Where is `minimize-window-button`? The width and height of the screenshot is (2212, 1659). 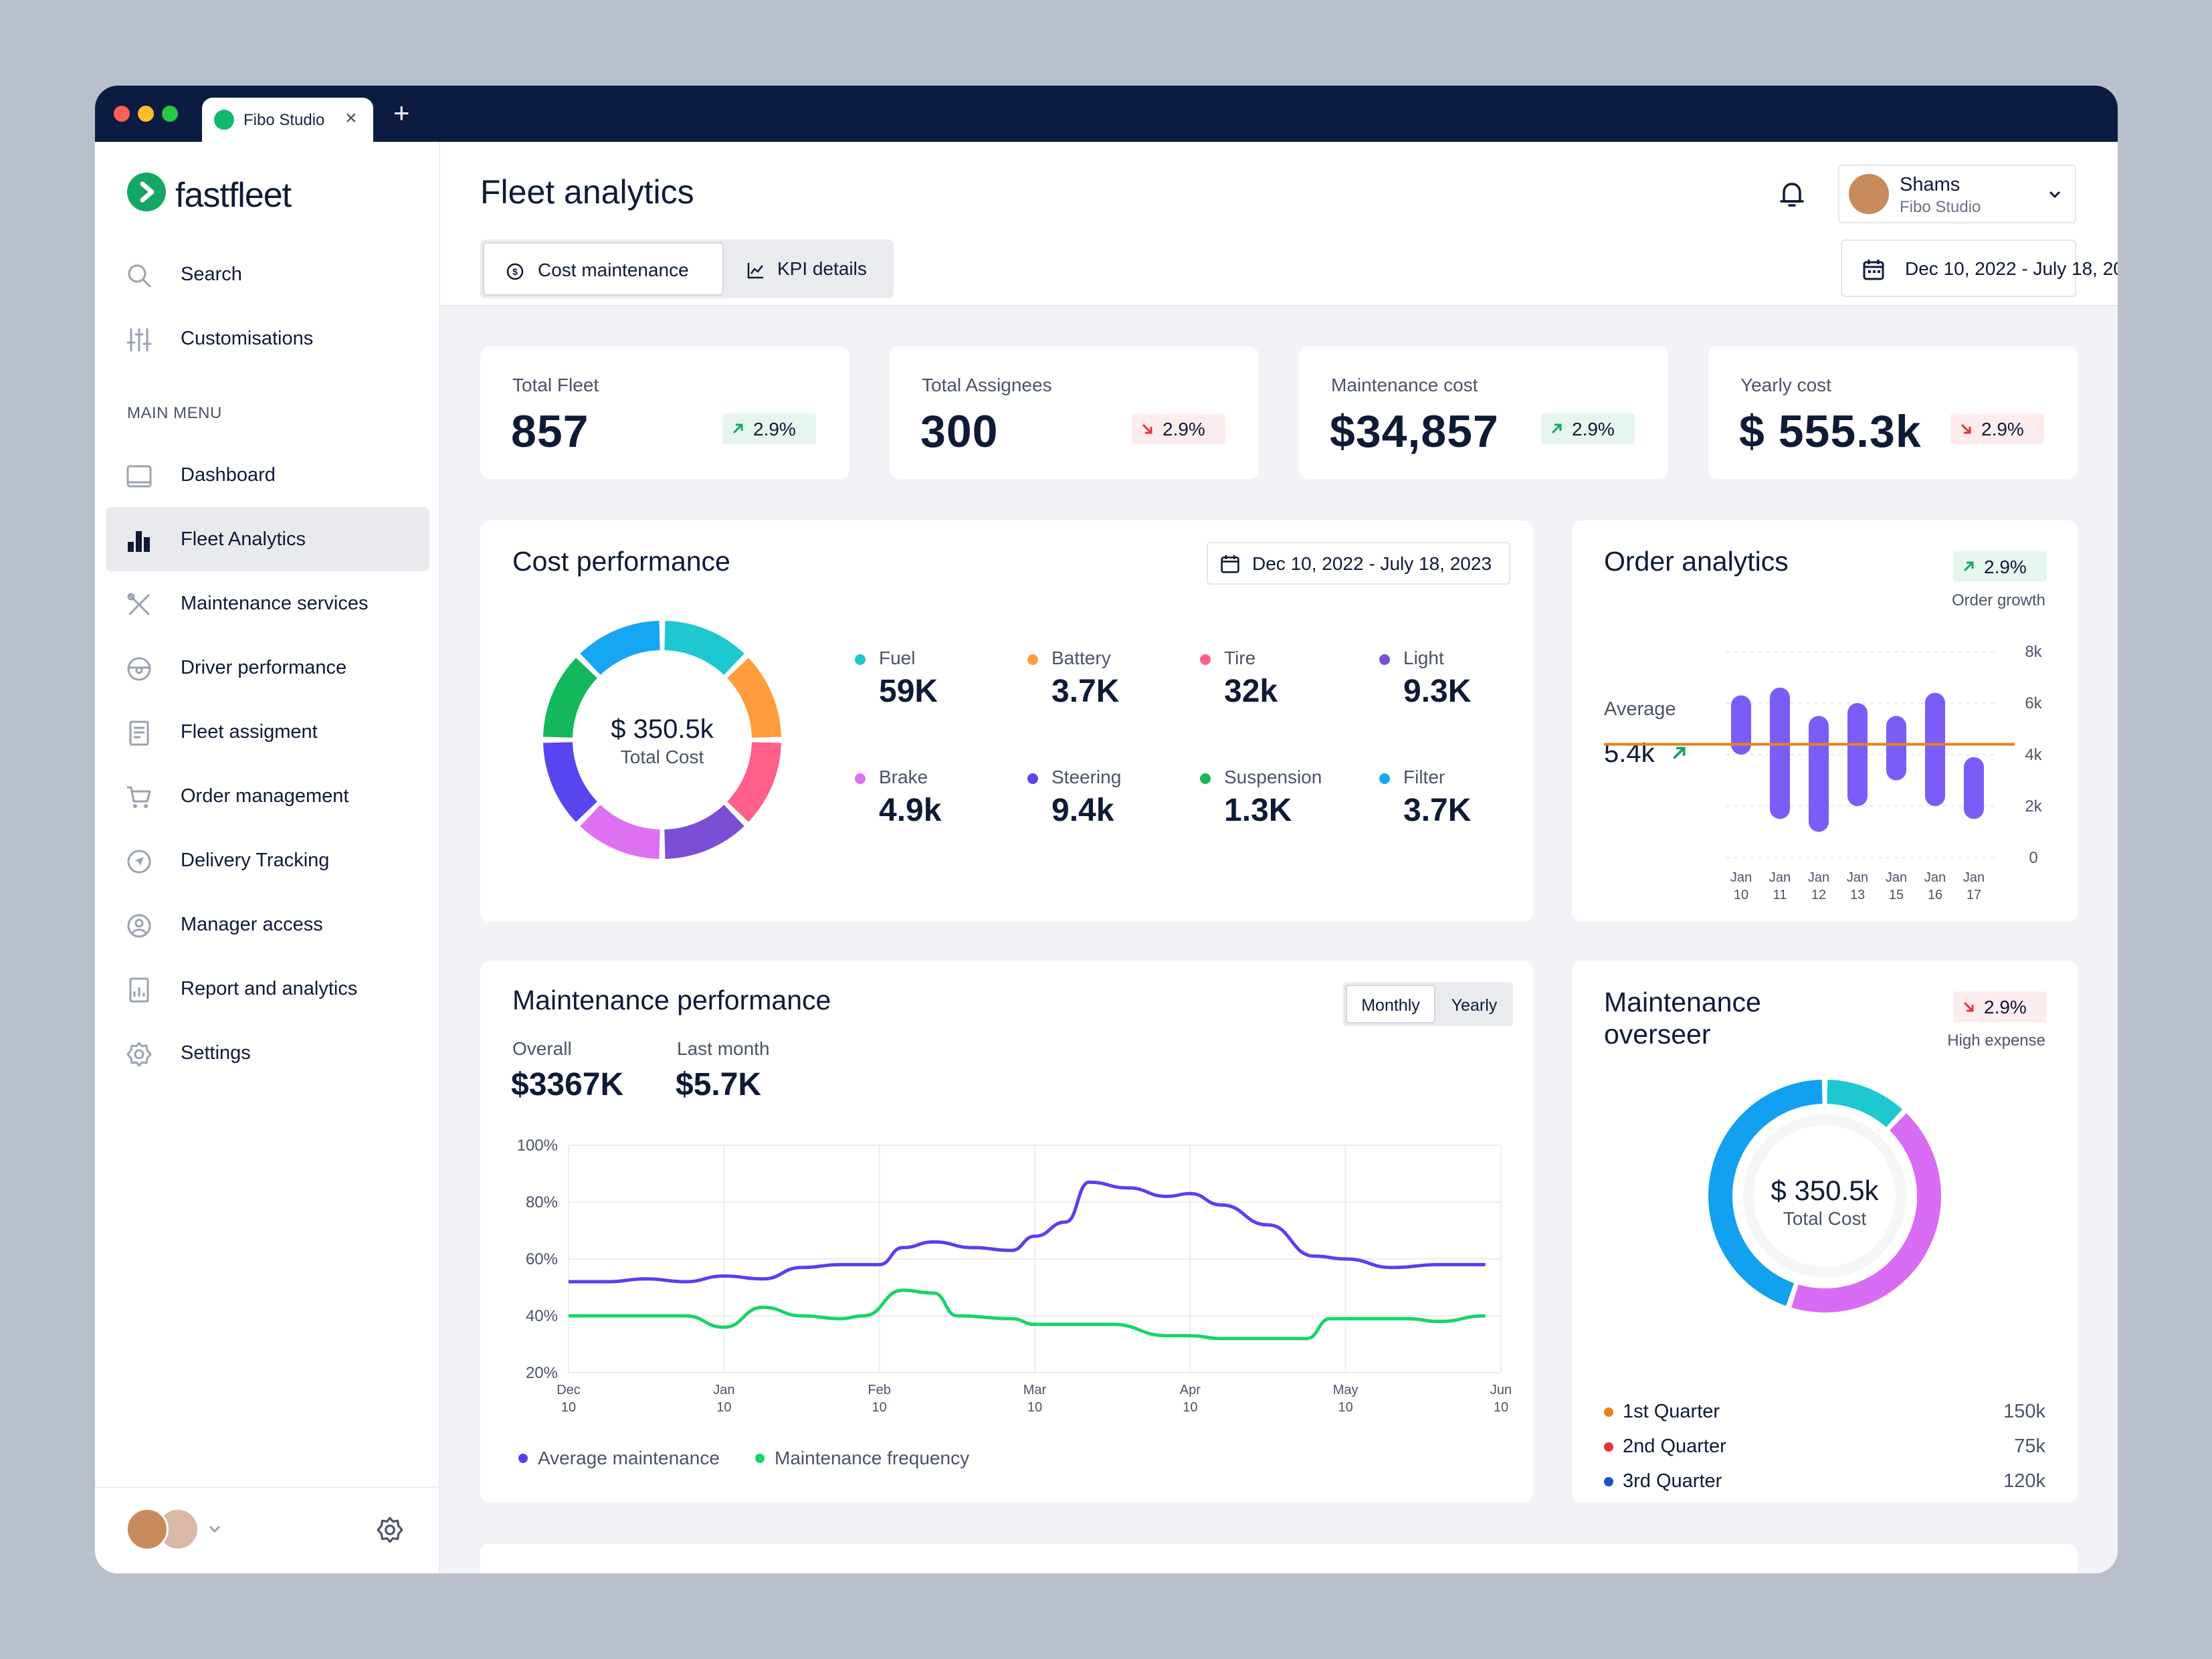 minimize-window-button is located at coordinates (146, 114).